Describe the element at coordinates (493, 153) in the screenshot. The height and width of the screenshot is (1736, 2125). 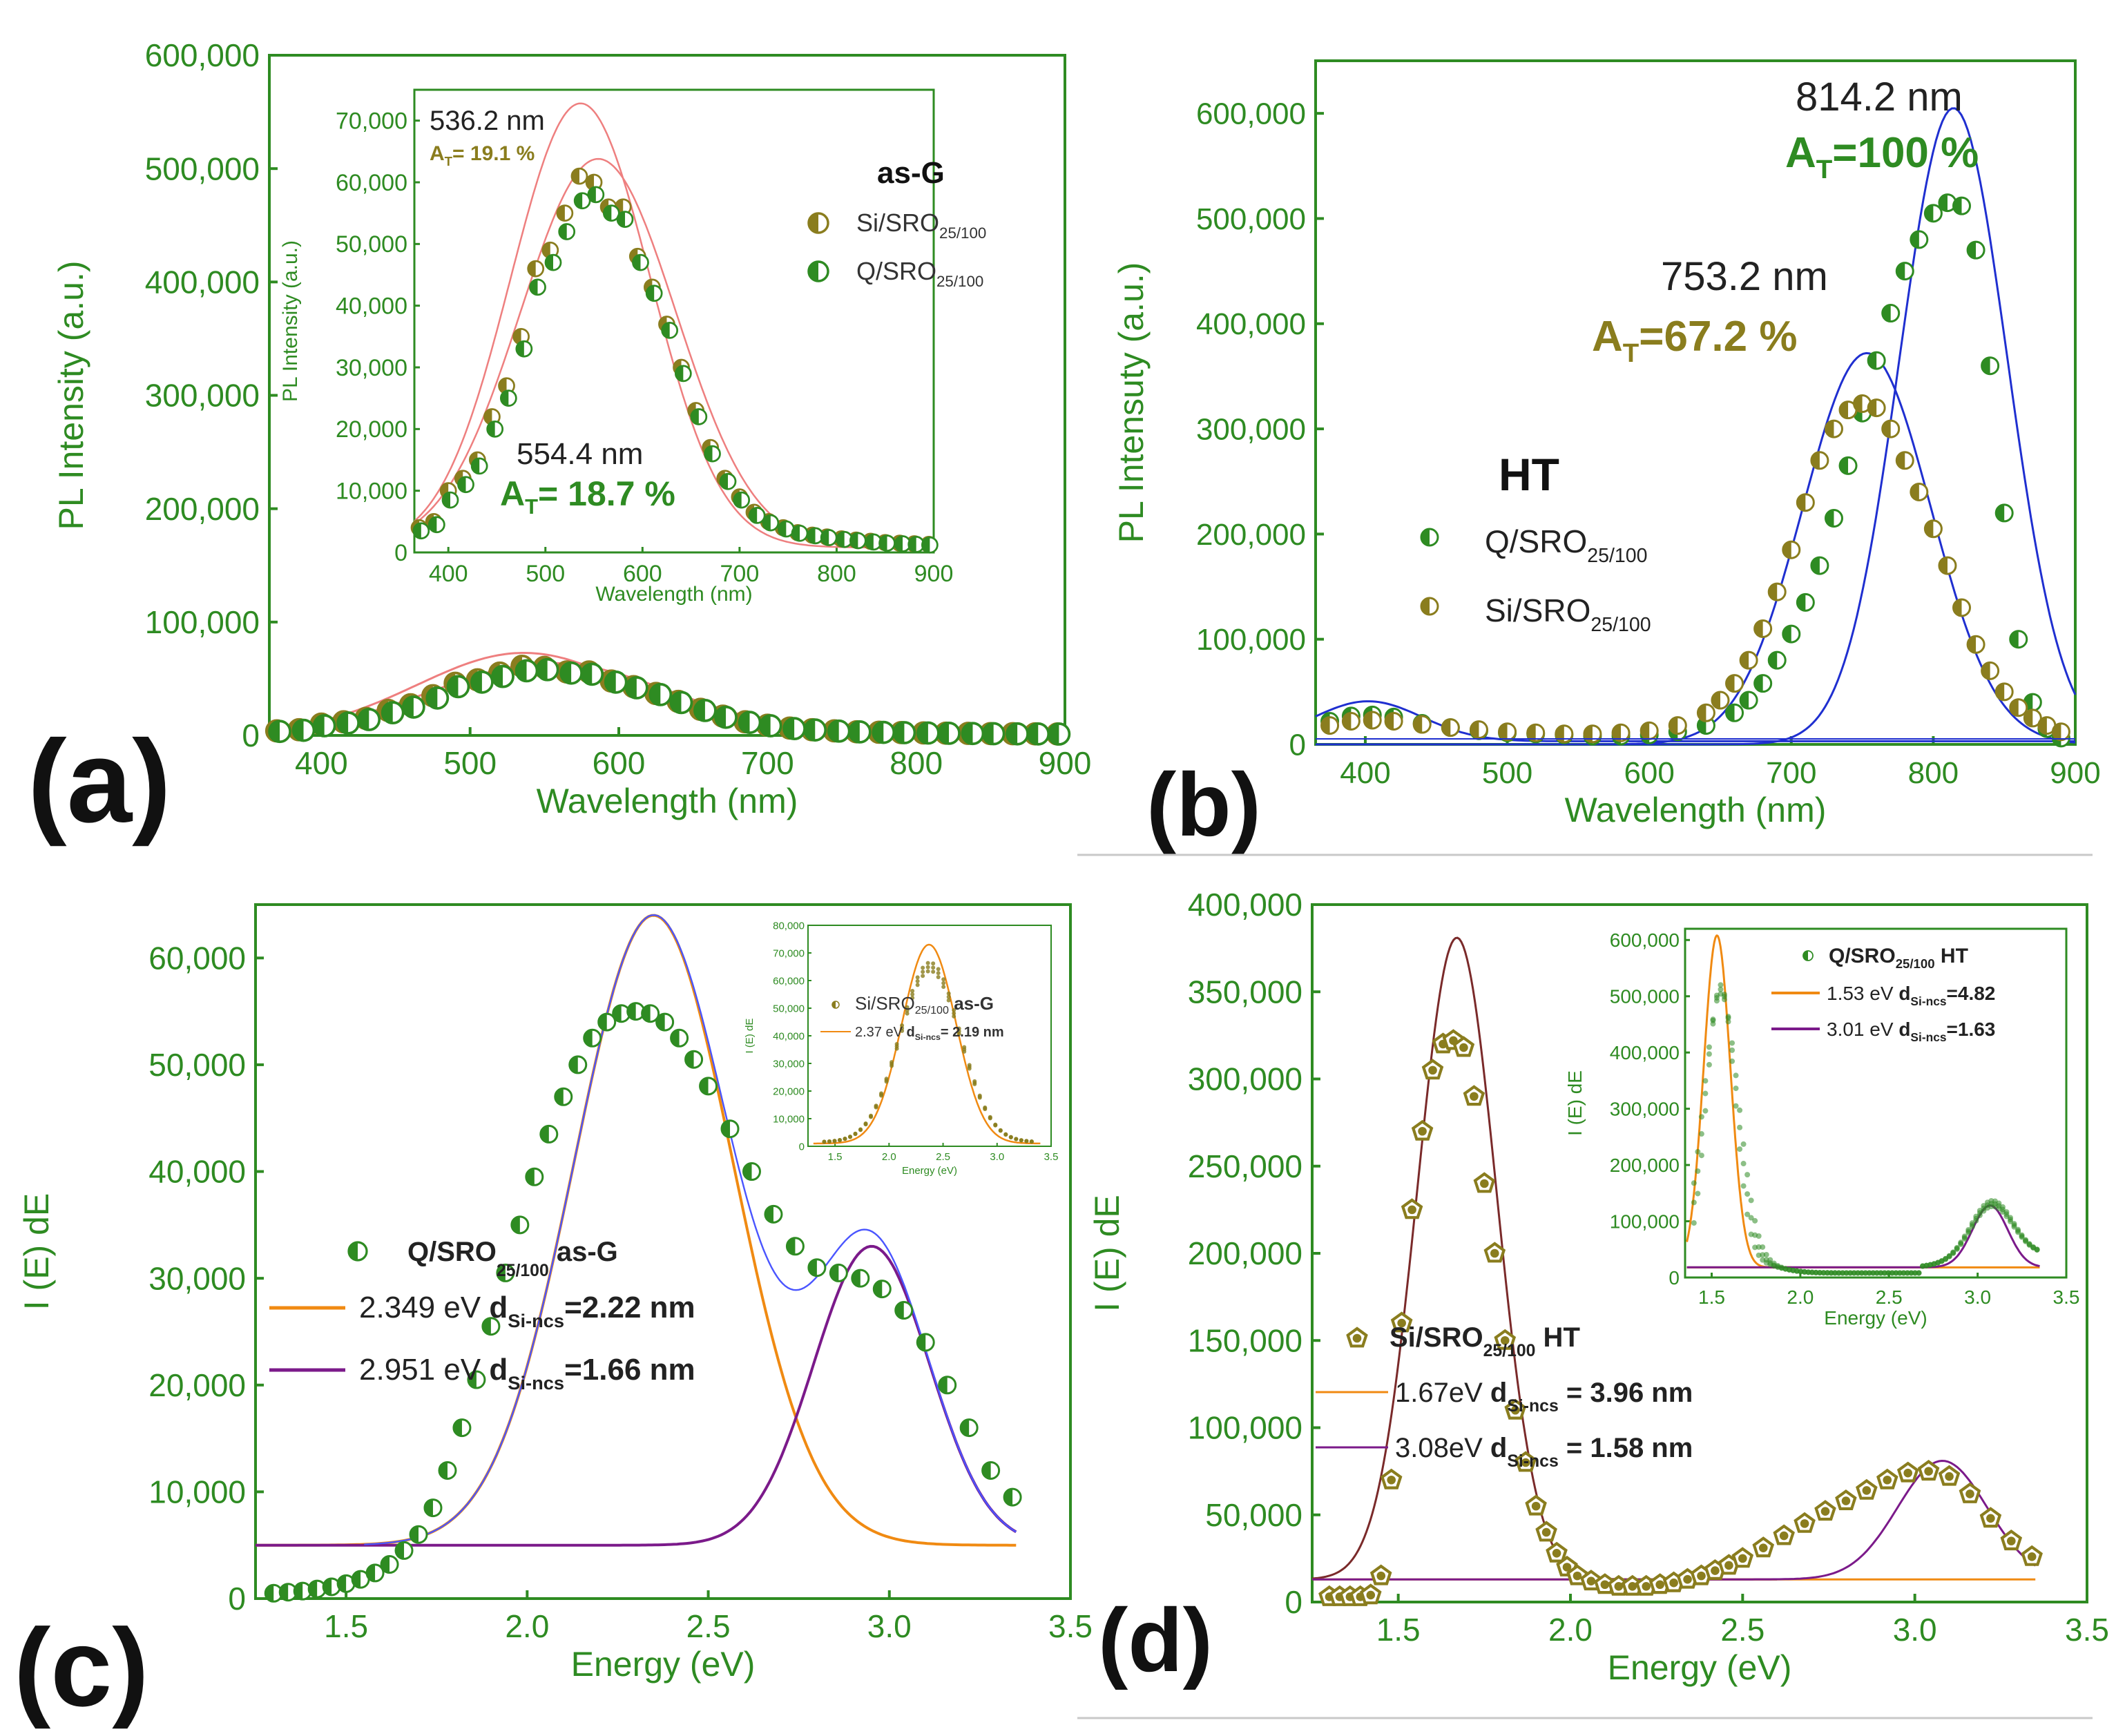
I see `text-part: = 19.1 %` at that location.